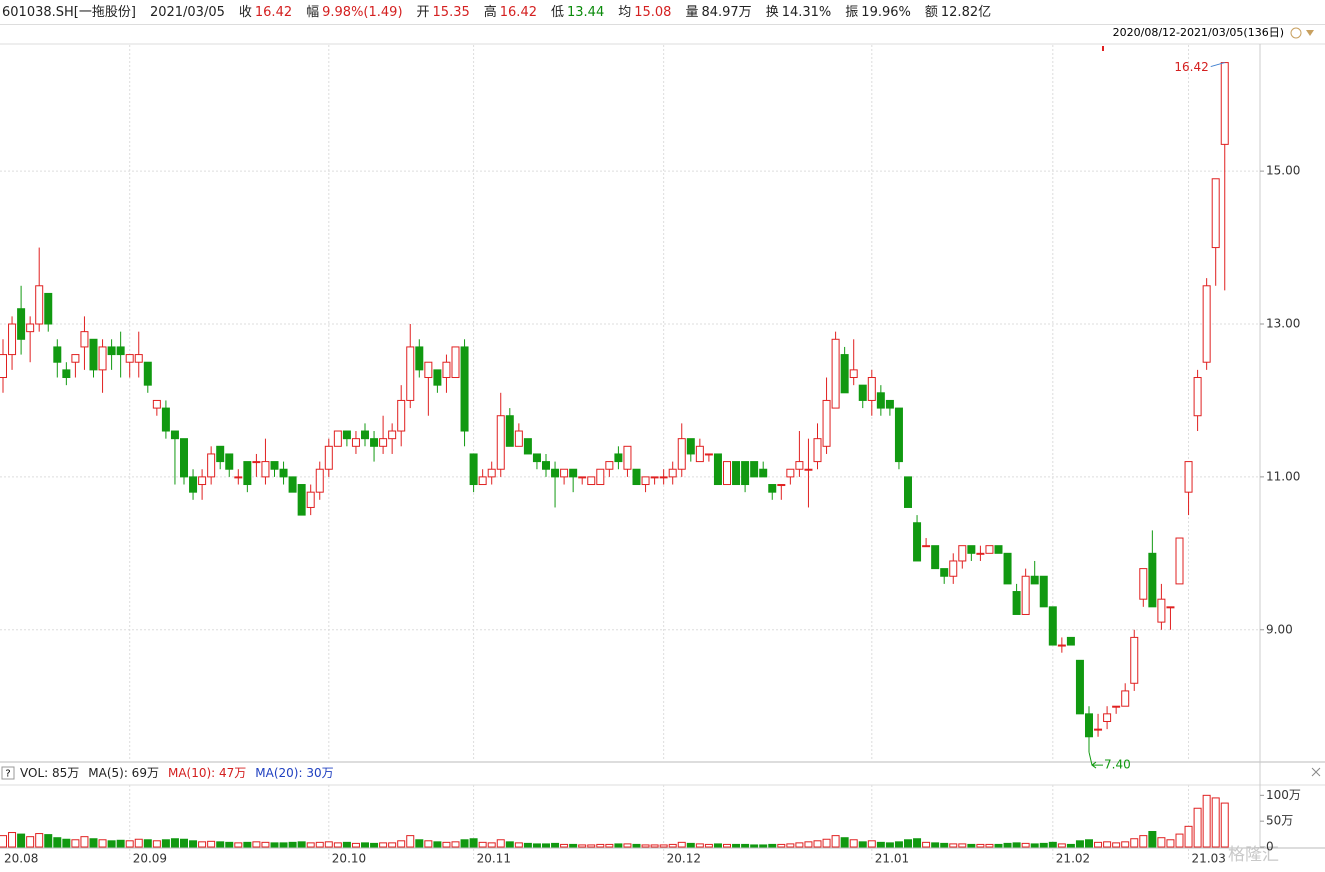  Describe the element at coordinates (1103, 48) in the screenshot. I see `marker` at that location.